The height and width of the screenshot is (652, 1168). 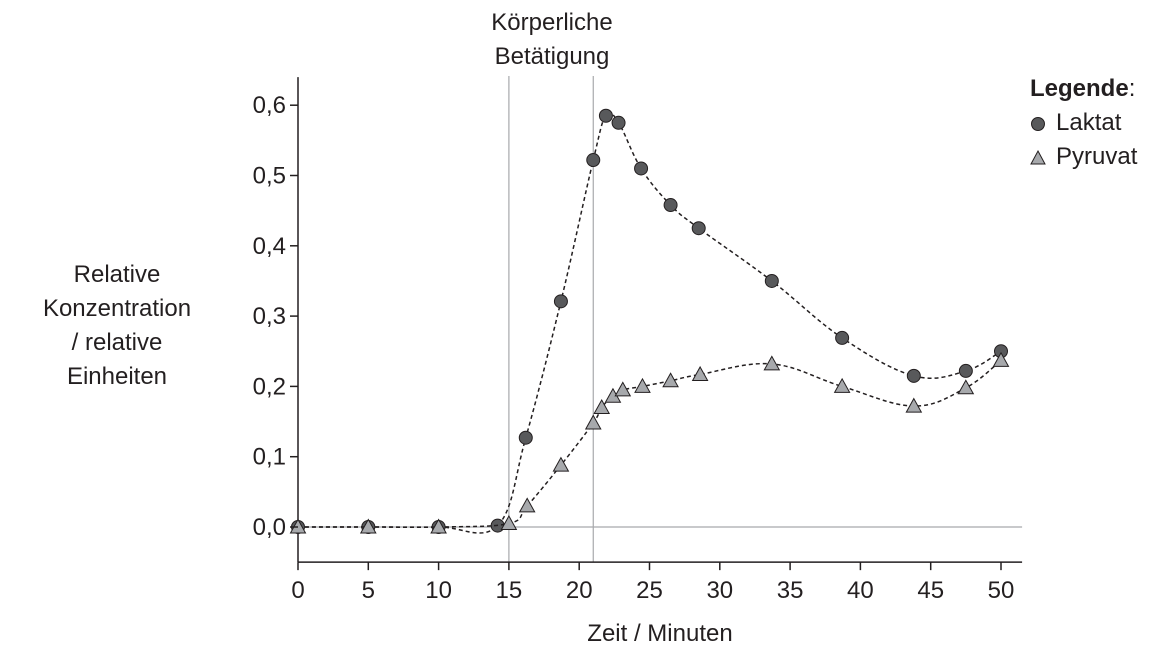 I want to click on x-tick-label: 5, so click(x=368, y=590).